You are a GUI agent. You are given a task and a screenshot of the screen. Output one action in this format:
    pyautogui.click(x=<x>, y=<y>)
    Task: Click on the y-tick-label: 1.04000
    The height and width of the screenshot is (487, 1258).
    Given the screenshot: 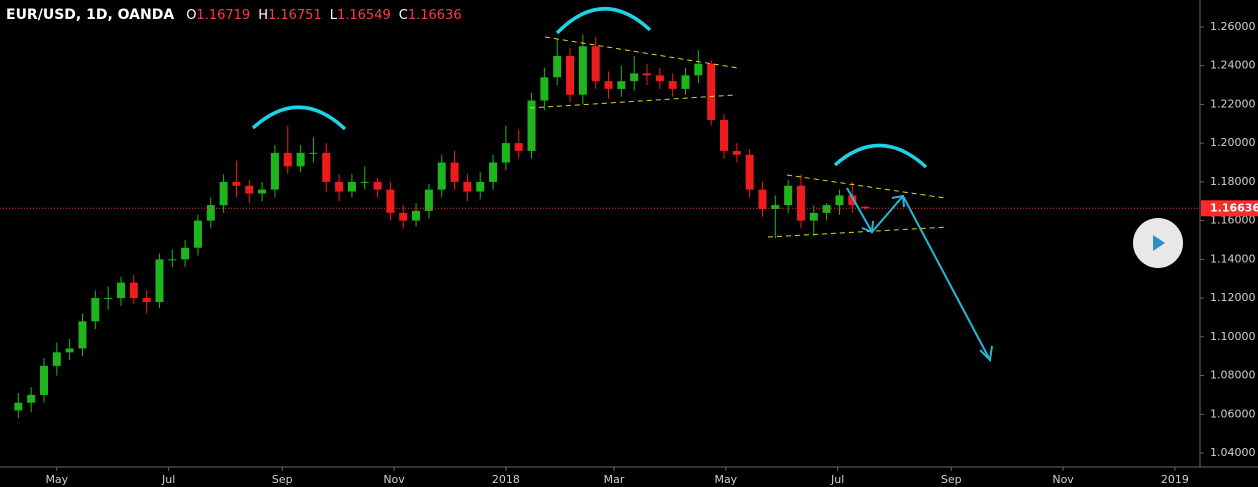 What is the action you would take?
    pyautogui.click(x=1233, y=452)
    